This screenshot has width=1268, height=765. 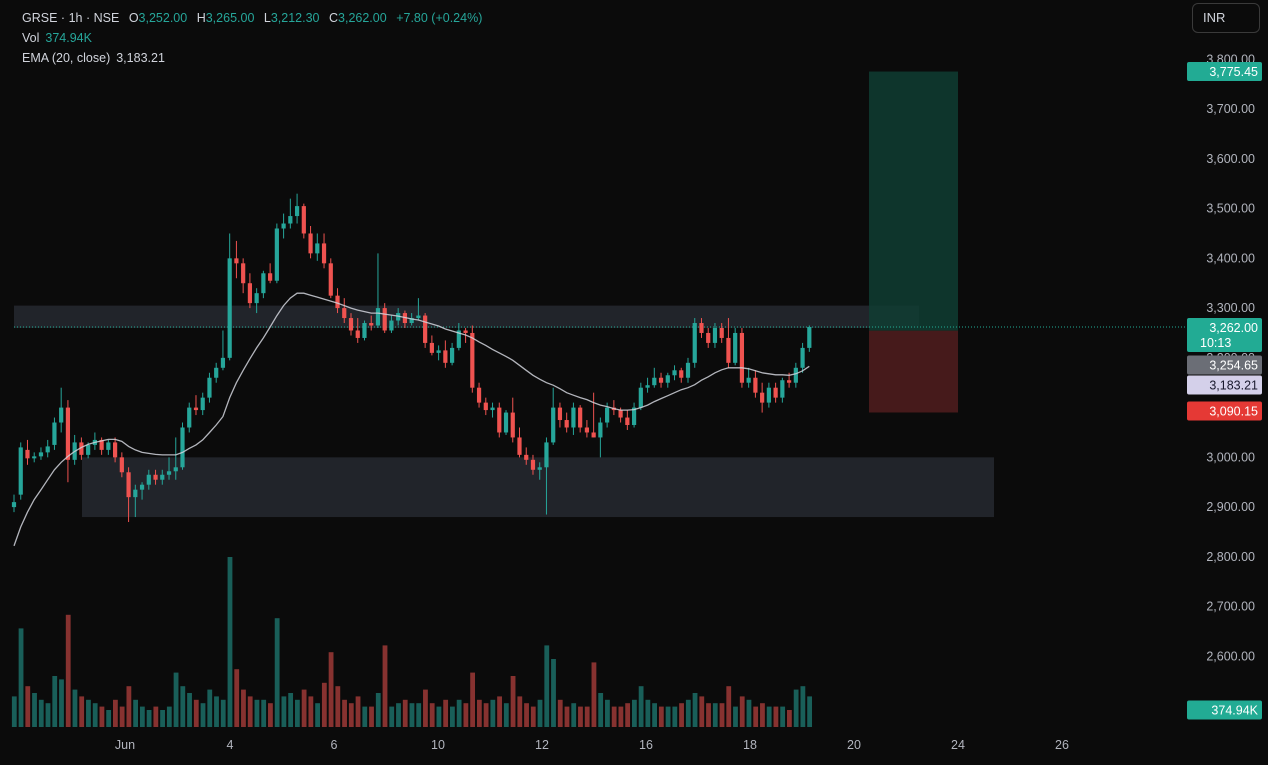 I want to click on change-value: +7.80 (+0.24%), so click(x=439, y=18).